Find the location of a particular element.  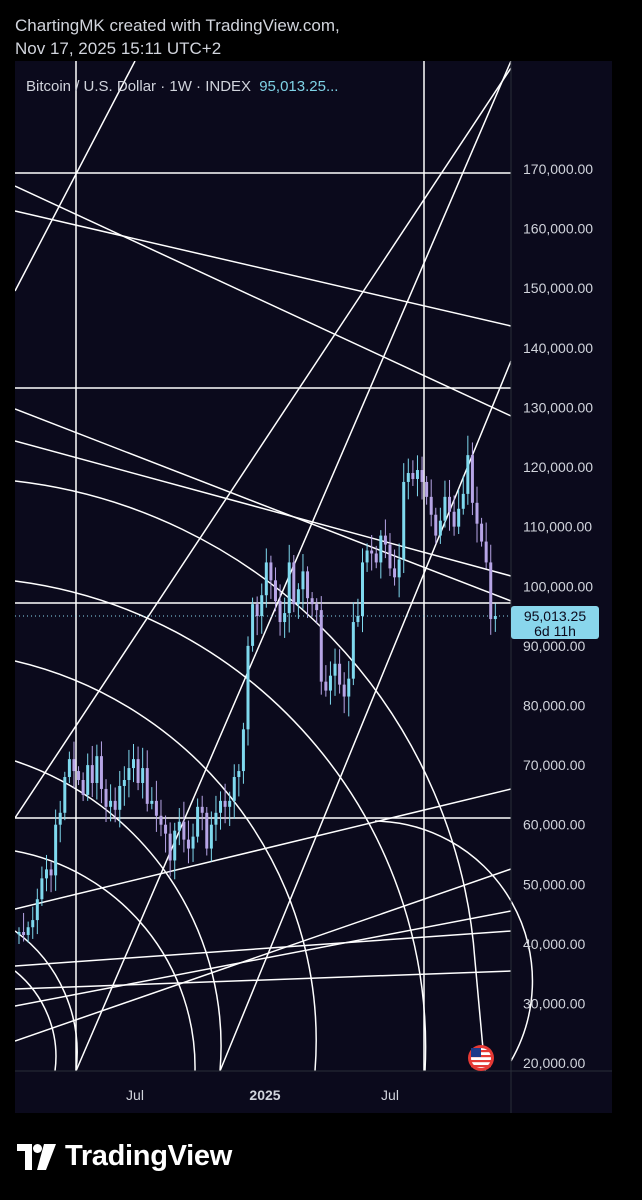

y-tick-label-13: 40,000.00 is located at coordinates (554, 944).